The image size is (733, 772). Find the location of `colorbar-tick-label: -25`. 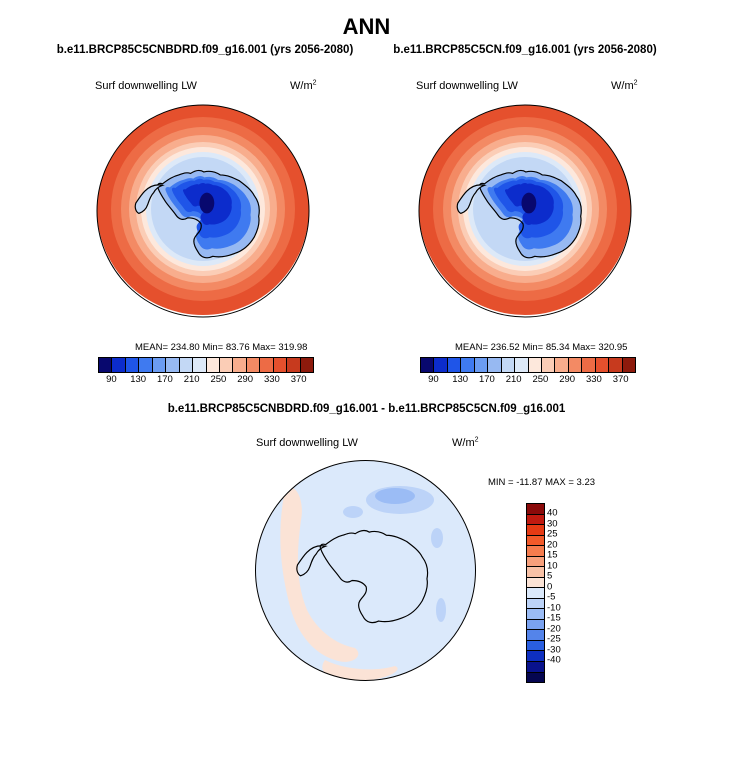

colorbar-tick-label: -25 is located at coordinates (554, 639).